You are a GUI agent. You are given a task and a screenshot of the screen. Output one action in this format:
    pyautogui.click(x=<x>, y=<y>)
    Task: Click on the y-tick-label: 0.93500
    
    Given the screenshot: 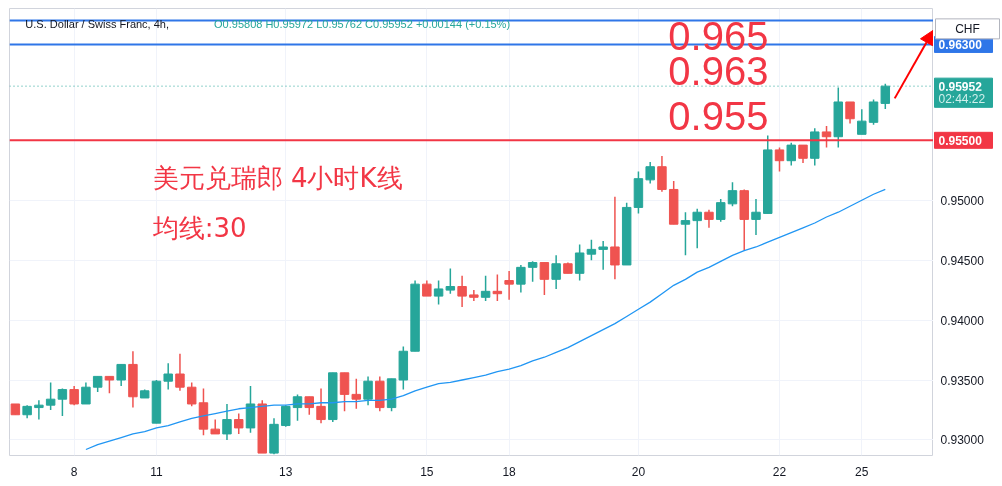 What is the action you would take?
    pyautogui.click(x=962, y=380)
    